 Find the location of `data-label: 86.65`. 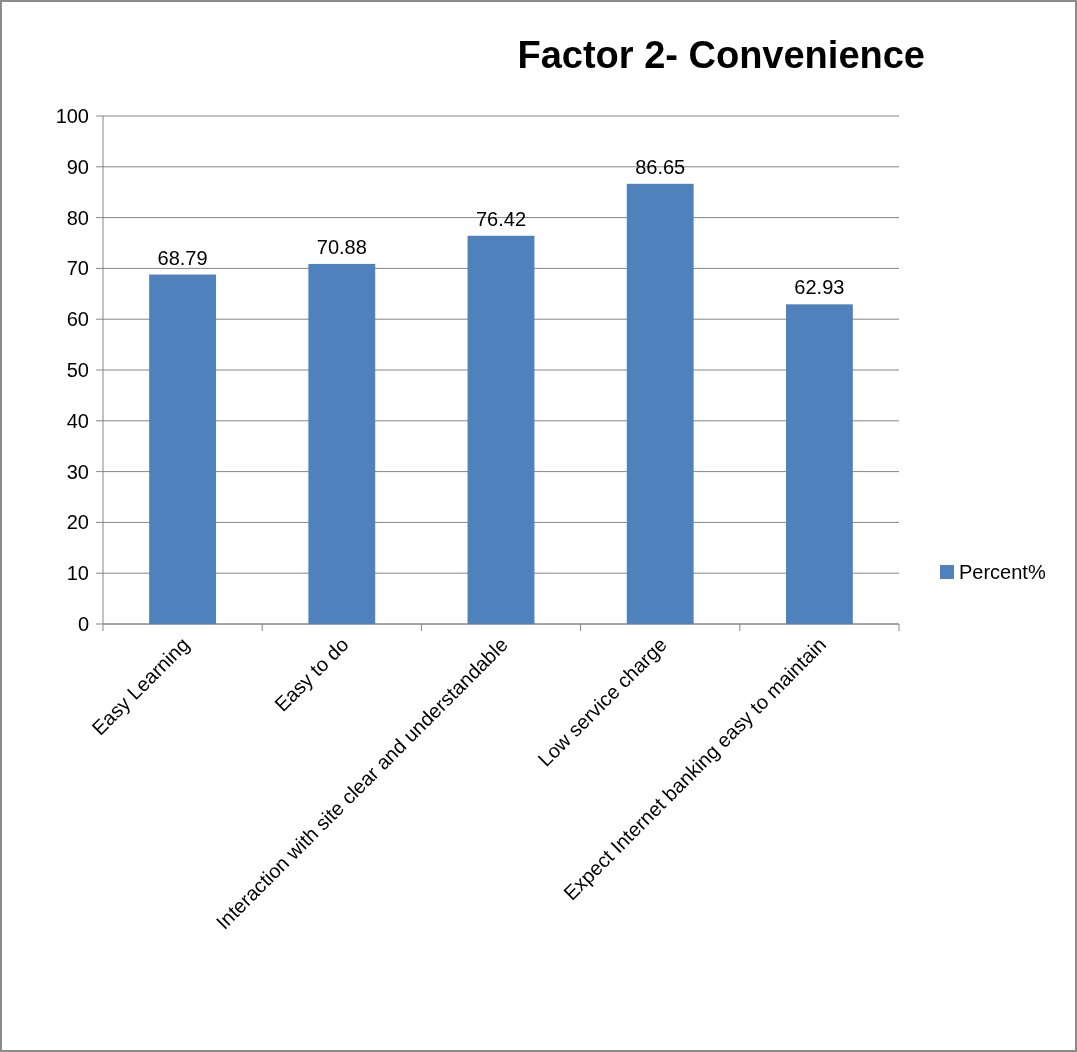

data-label: 86.65 is located at coordinates (660, 166).